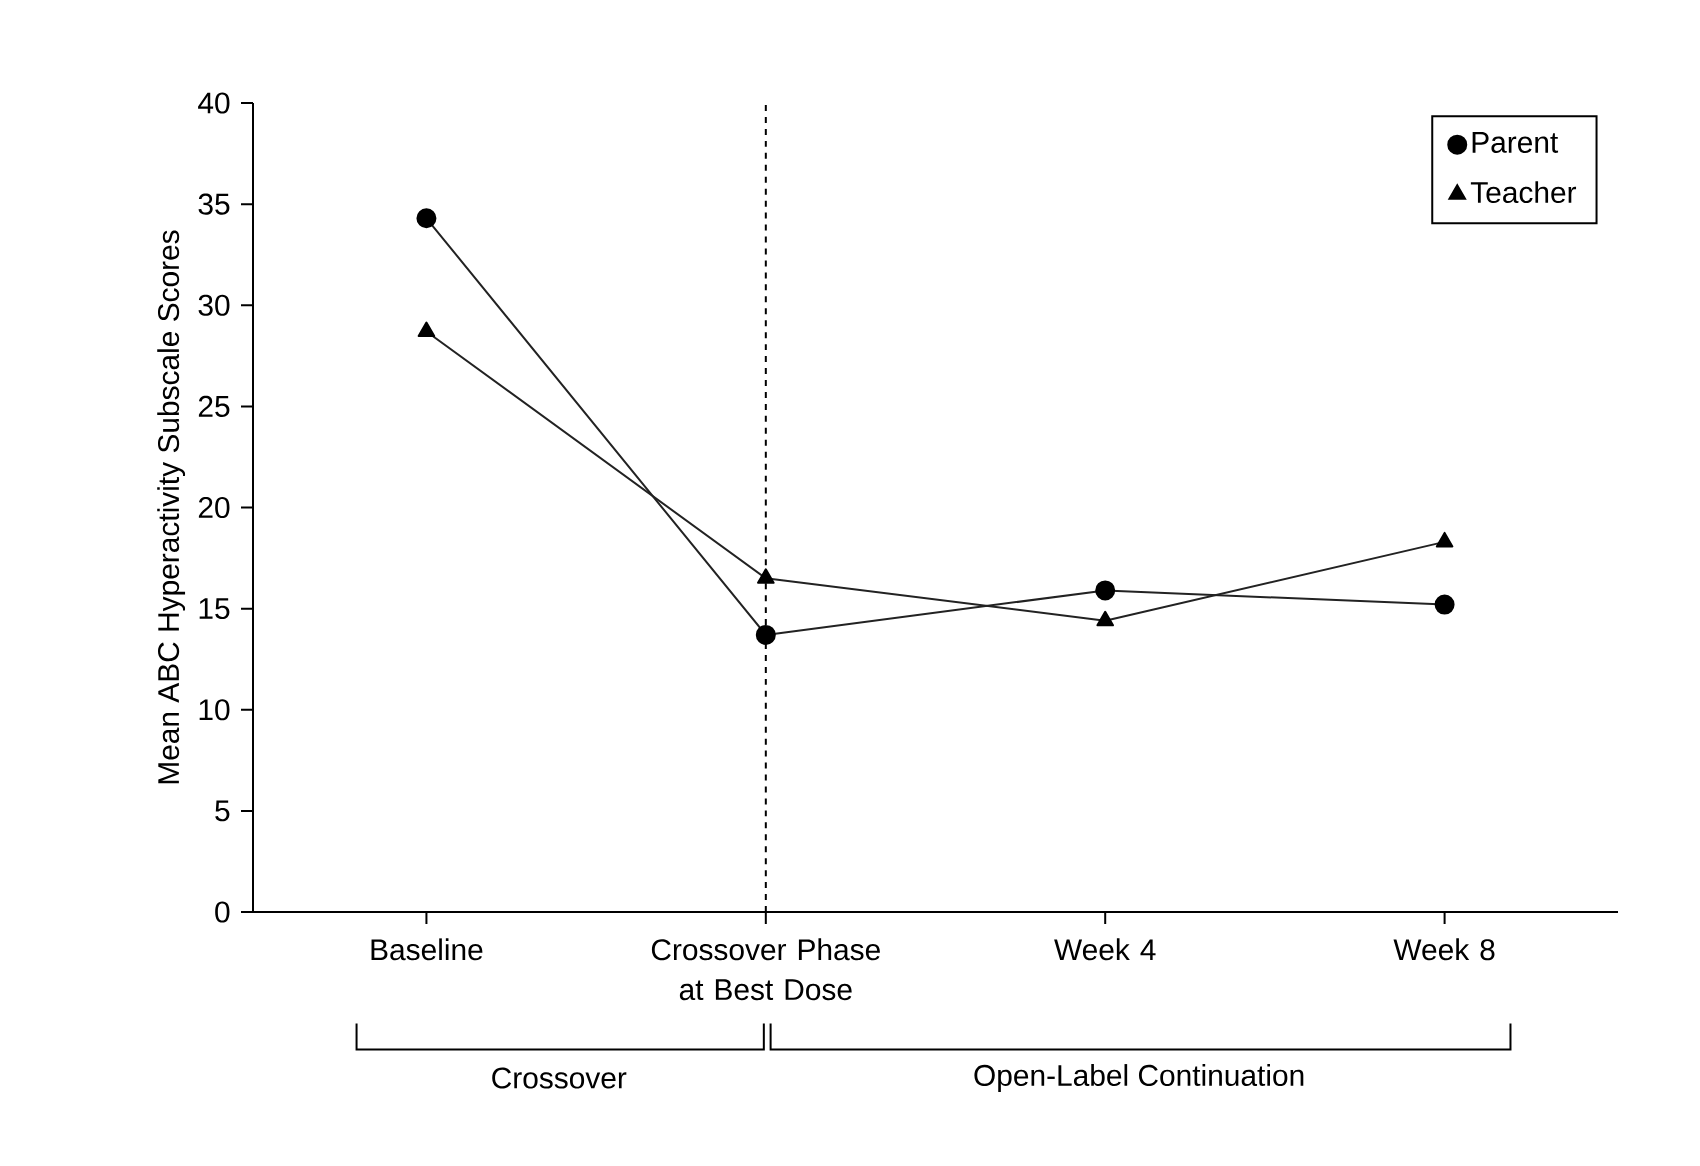 The image size is (1700, 1166). What do you see at coordinates (1444, 949) in the screenshot?
I see `x-tick-label: Week 8` at bounding box center [1444, 949].